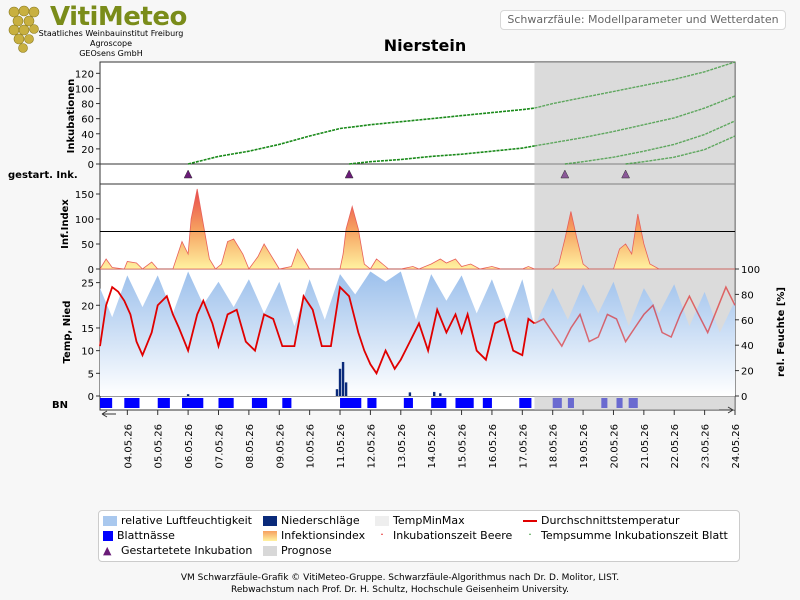  What do you see at coordinates (429, 520) in the screenshot?
I see `legend-label: TempMinMax` at bounding box center [429, 520].